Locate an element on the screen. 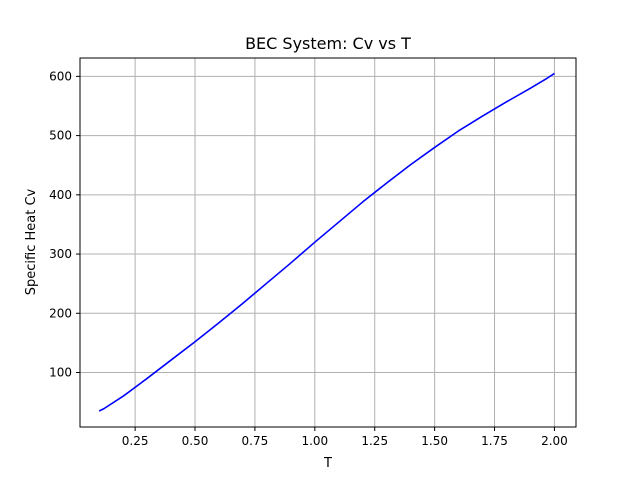 The width and height of the screenshot is (640, 480). y-axis-label: Specific Heat Cv is located at coordinates (31, 241).